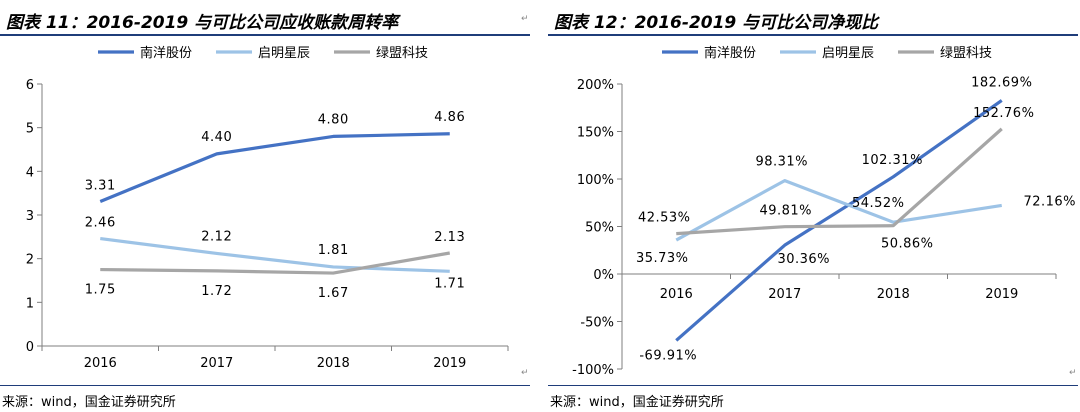 This screenshot has width=1080, height=412. What do you see at coordinates (89, 402) in the screenshot?
I see `left-source-note: 来源：wind，国金证券研究所` at bounding box center [89, 402].